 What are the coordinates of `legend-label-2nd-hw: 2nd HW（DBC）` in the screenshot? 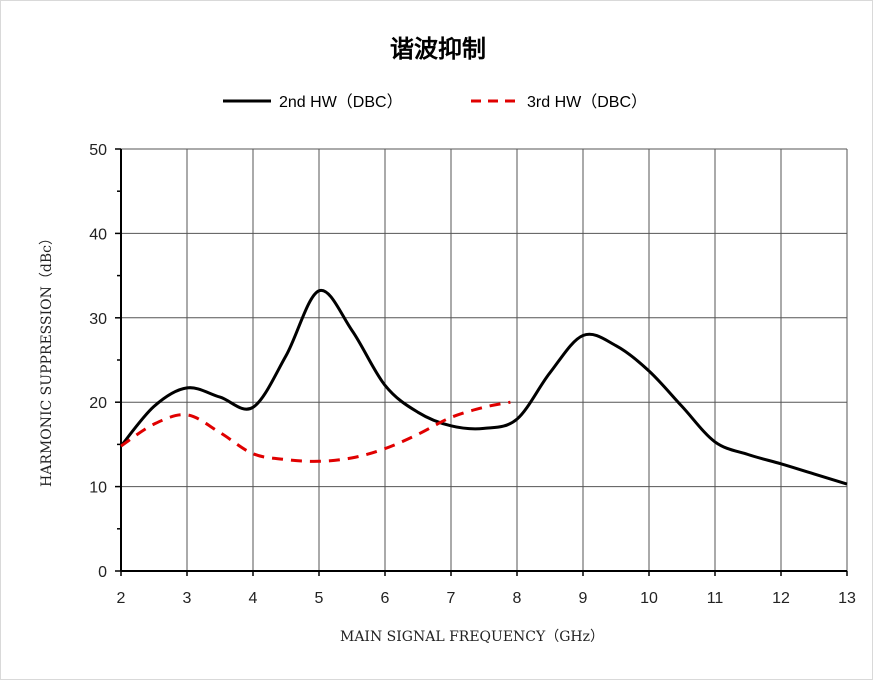 It's located at (341, 102).